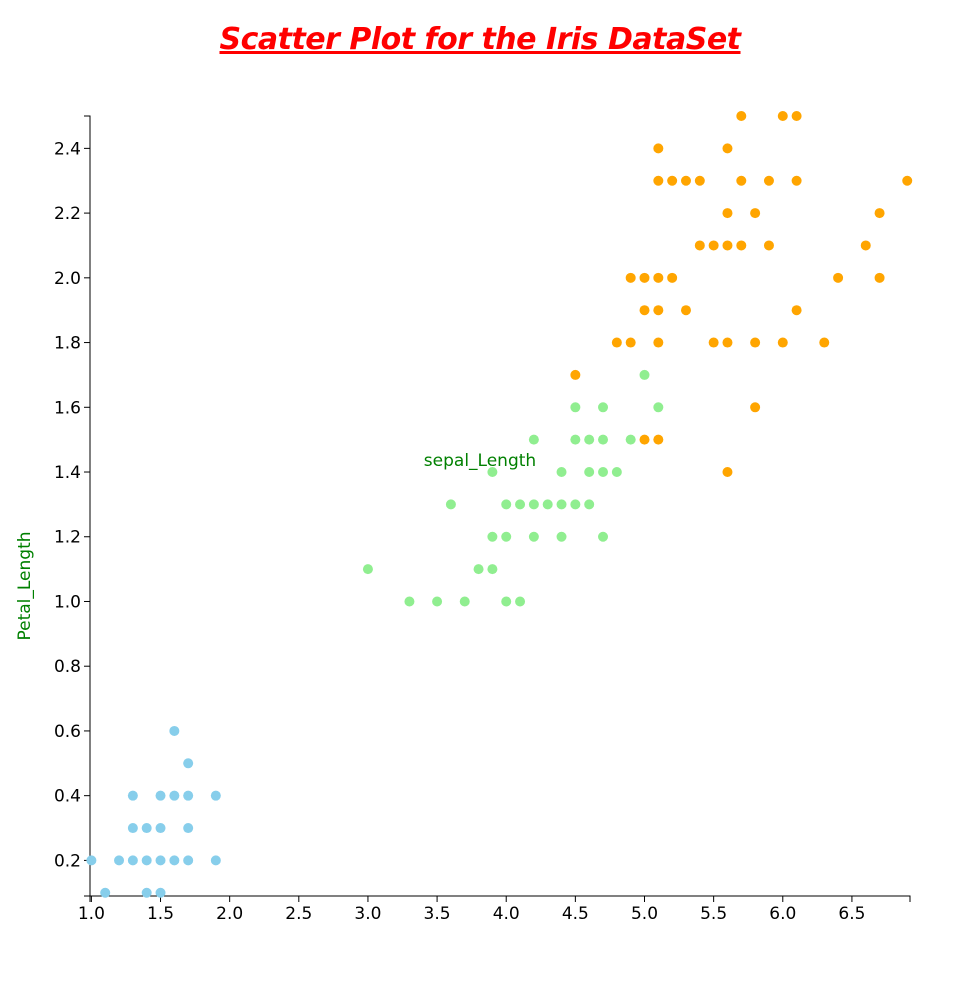 This screenshot has height=1000, width=960. What do you see at coordinates (67, 667) in the screenshot?
I see `y-tick-label: 0.8` at bounding box center [67, 667].